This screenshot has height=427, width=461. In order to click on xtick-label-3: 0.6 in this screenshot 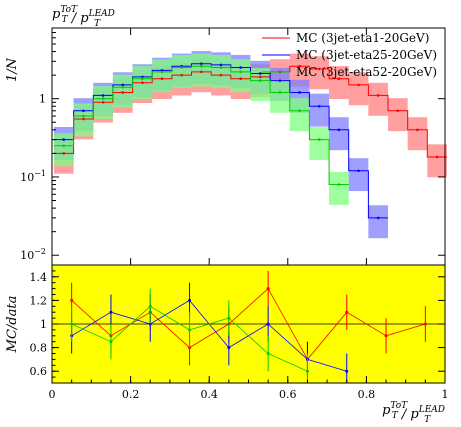, I will do `click(288, 394)`.